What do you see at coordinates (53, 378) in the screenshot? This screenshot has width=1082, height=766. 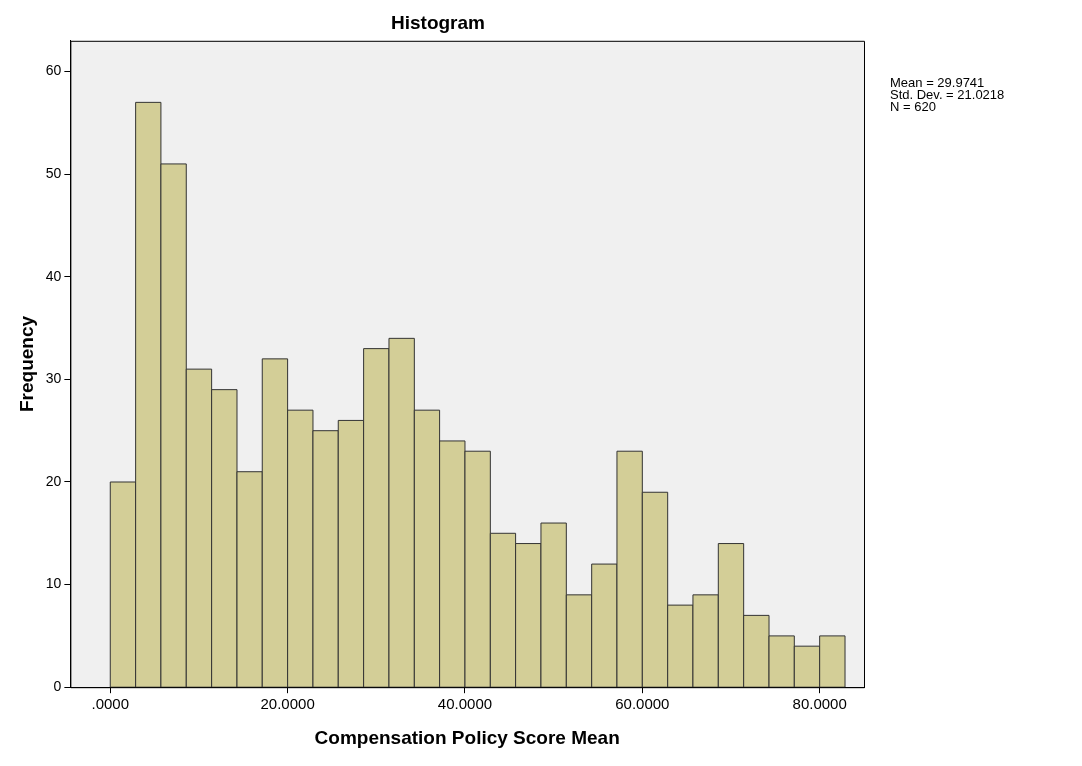 I see `y-tick-label: 30` at bounding box center [53, 378].